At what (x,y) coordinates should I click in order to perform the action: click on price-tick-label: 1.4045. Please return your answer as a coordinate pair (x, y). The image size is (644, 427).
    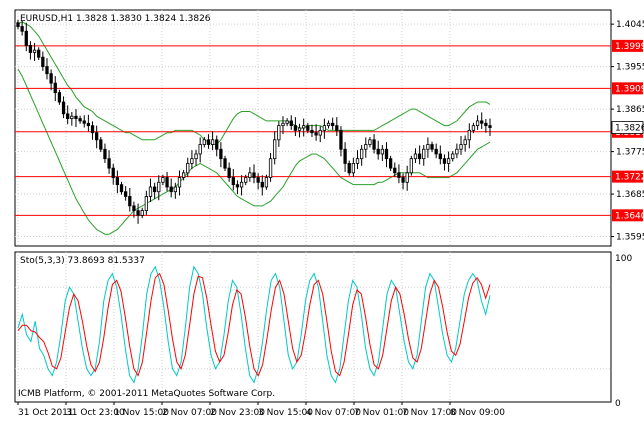
    Looking at the image, I should click on (630, 25).